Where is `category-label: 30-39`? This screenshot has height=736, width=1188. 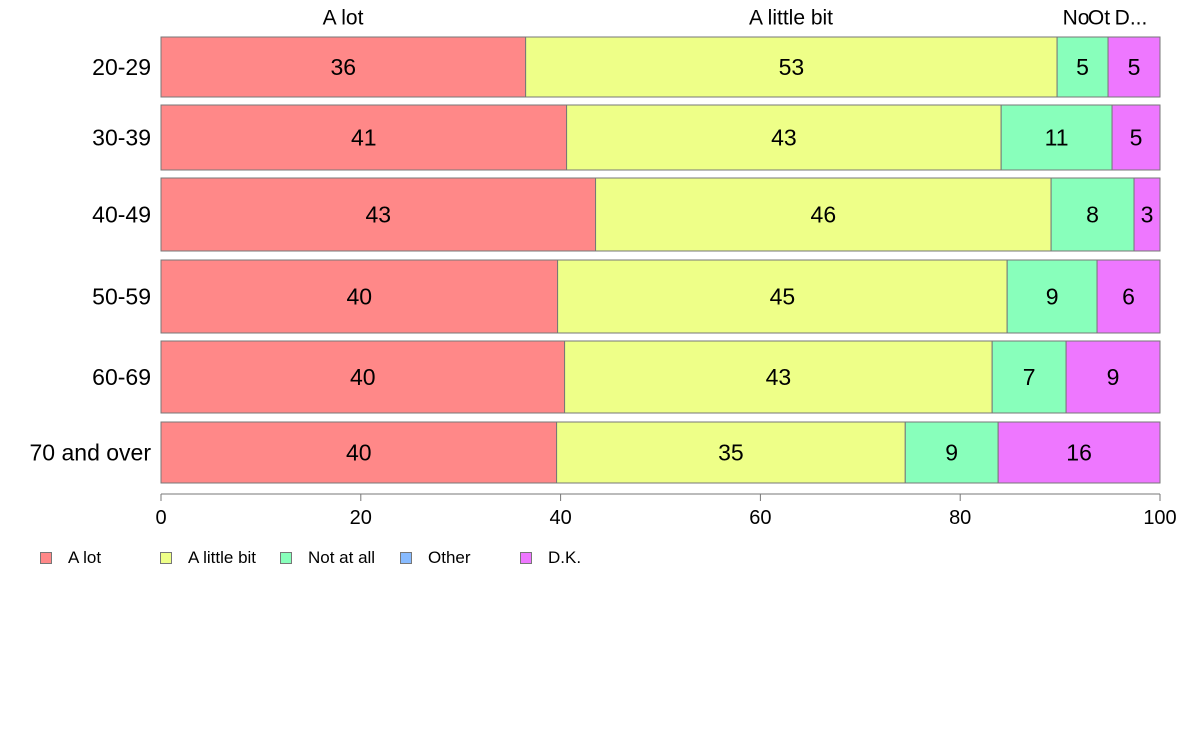 category-label: 30-39 is located at coordinates (121, 138).